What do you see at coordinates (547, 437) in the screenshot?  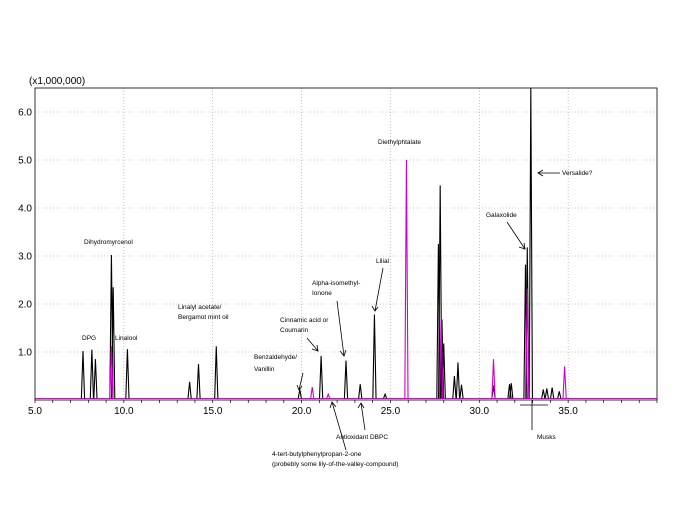 I see `label-musks: Musks` at bounding box center [547, 437].